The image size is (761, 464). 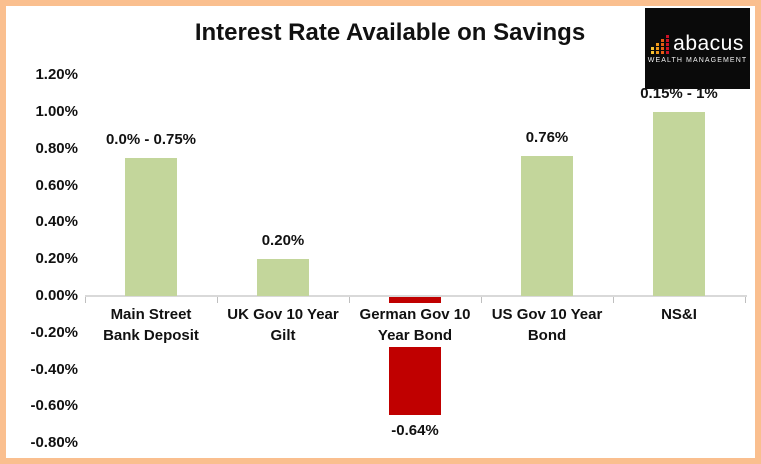 What do you see at coordinates (151, 335) in the screenshot?
I see `category-label-line: Bank Deposit` at bounding box center [151, 335].